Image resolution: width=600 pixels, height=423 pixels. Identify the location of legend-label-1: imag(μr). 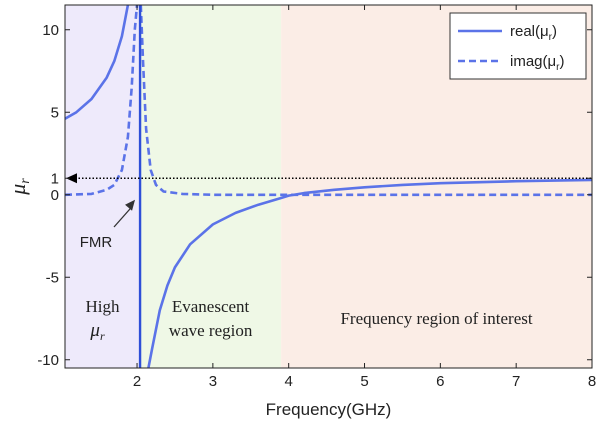
(537, 63).